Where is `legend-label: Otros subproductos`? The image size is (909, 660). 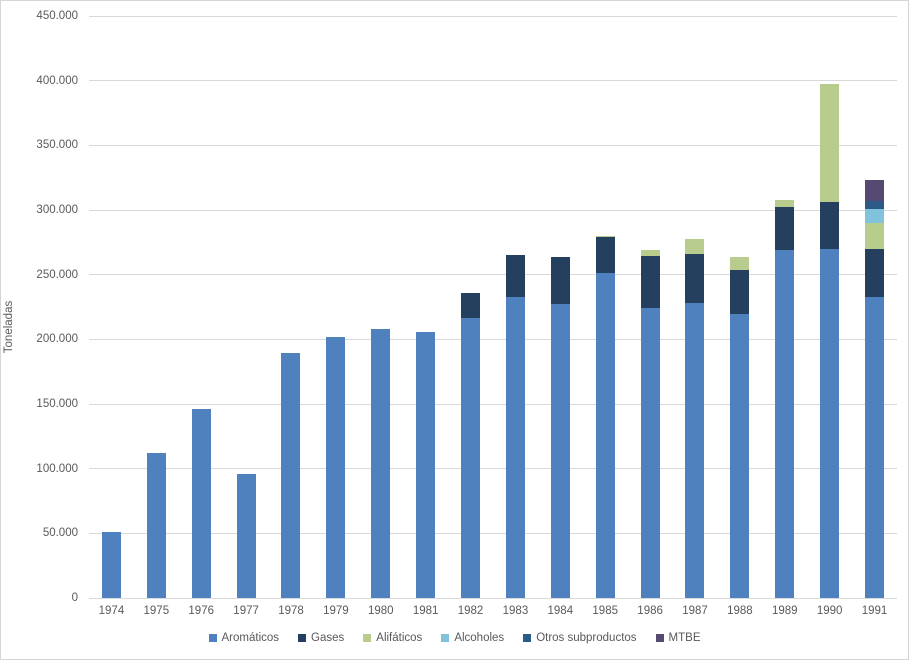 legend-label: Otros subproductos is located at coordinates (586, 638).